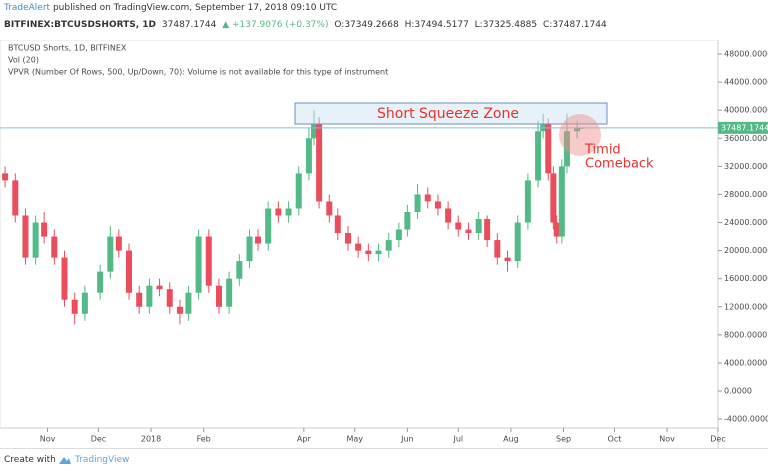 Image resolution: width=768 pixels, height=471 pixels. Describe the element at coordinates (746, 82) in the screenshot. I see `y-tick-label: 44000.0000` at that location.